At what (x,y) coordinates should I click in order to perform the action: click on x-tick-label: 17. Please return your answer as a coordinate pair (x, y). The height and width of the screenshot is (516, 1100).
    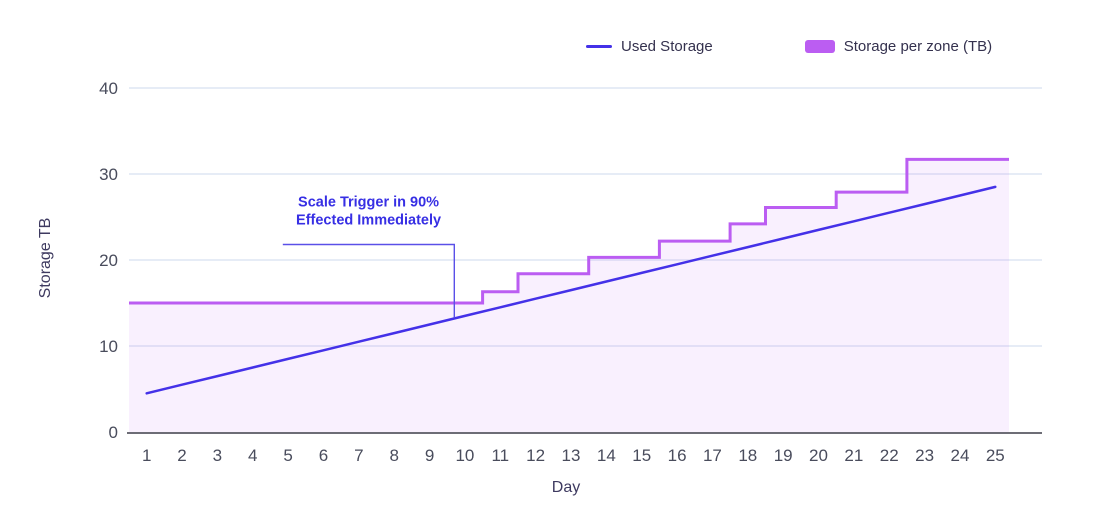
    Looking at the image, I should click on (712, 455).